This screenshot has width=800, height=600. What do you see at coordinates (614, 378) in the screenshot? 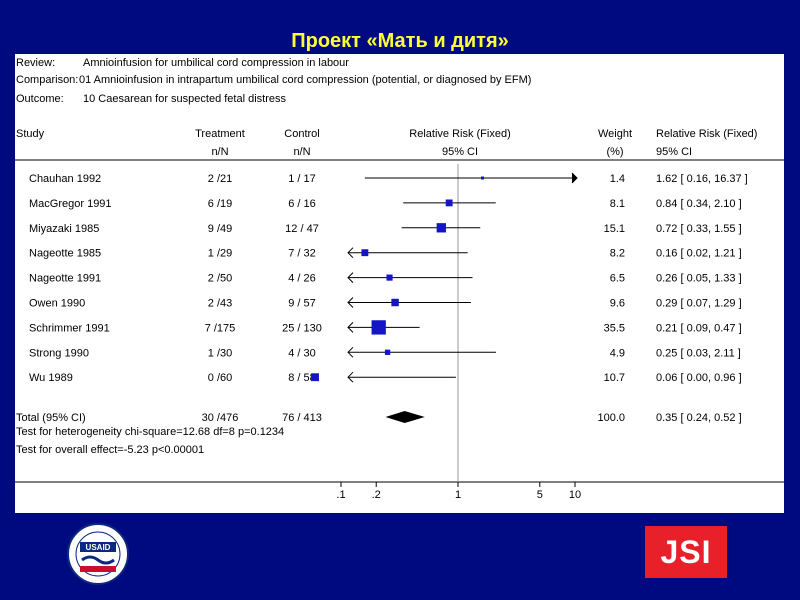
I see `weight-cell: 10.7` at bounding box center [614, 378].